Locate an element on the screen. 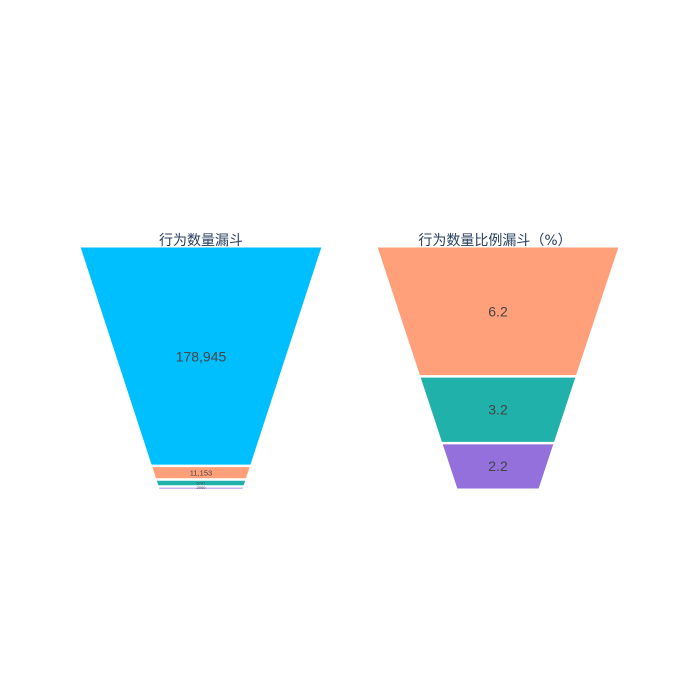 Image resolution: width=700 pixels, height=700 pixels. right-funnel-segments: 6.2 3.2 2.2 is located at coordinates (498, 368).